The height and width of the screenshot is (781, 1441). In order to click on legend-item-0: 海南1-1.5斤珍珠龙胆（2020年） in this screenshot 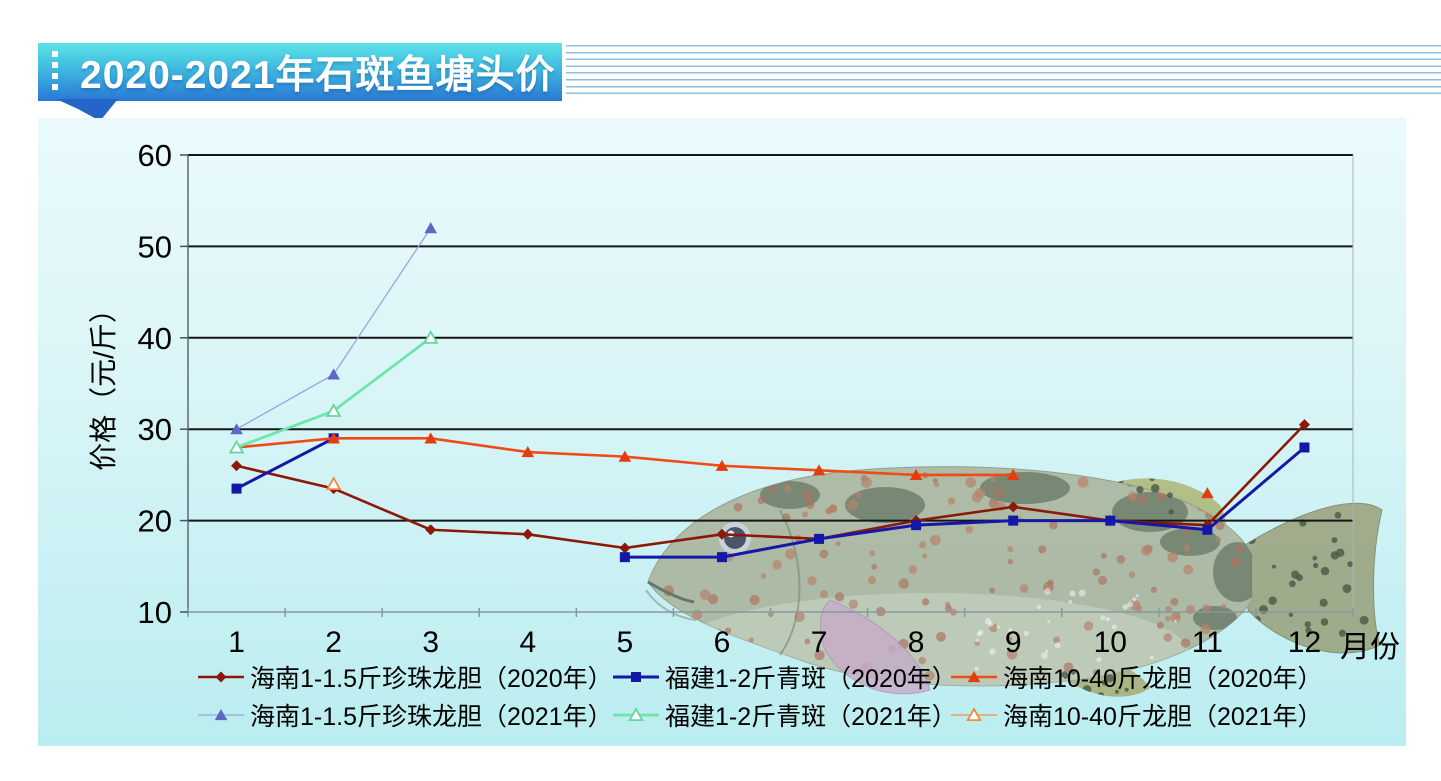, I will do `click(405, 677)`.